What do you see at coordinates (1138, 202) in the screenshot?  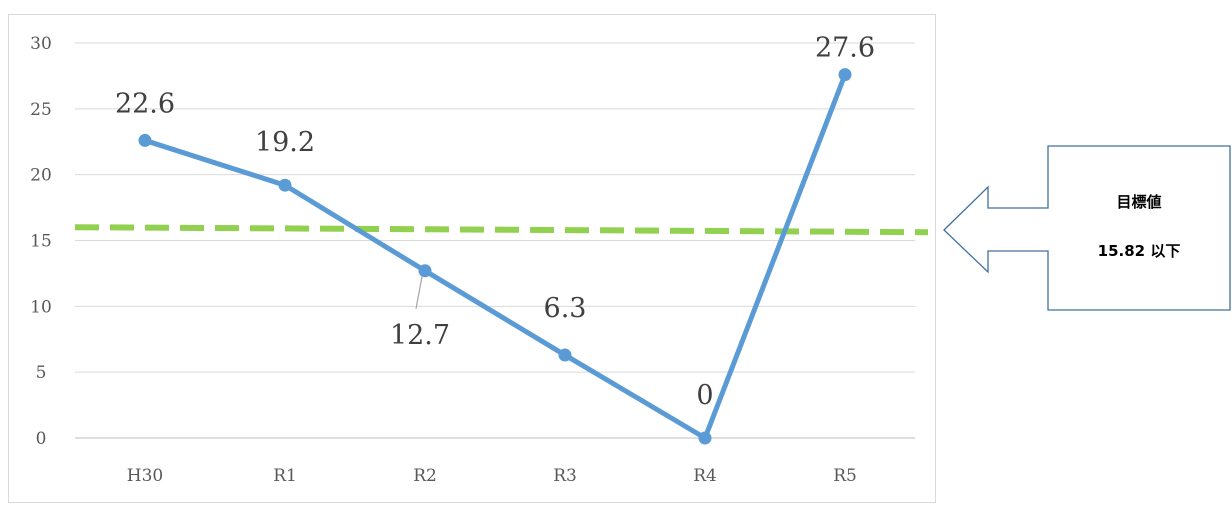 I see `callout-title: 目標値` at bounding box center [1138, 202].